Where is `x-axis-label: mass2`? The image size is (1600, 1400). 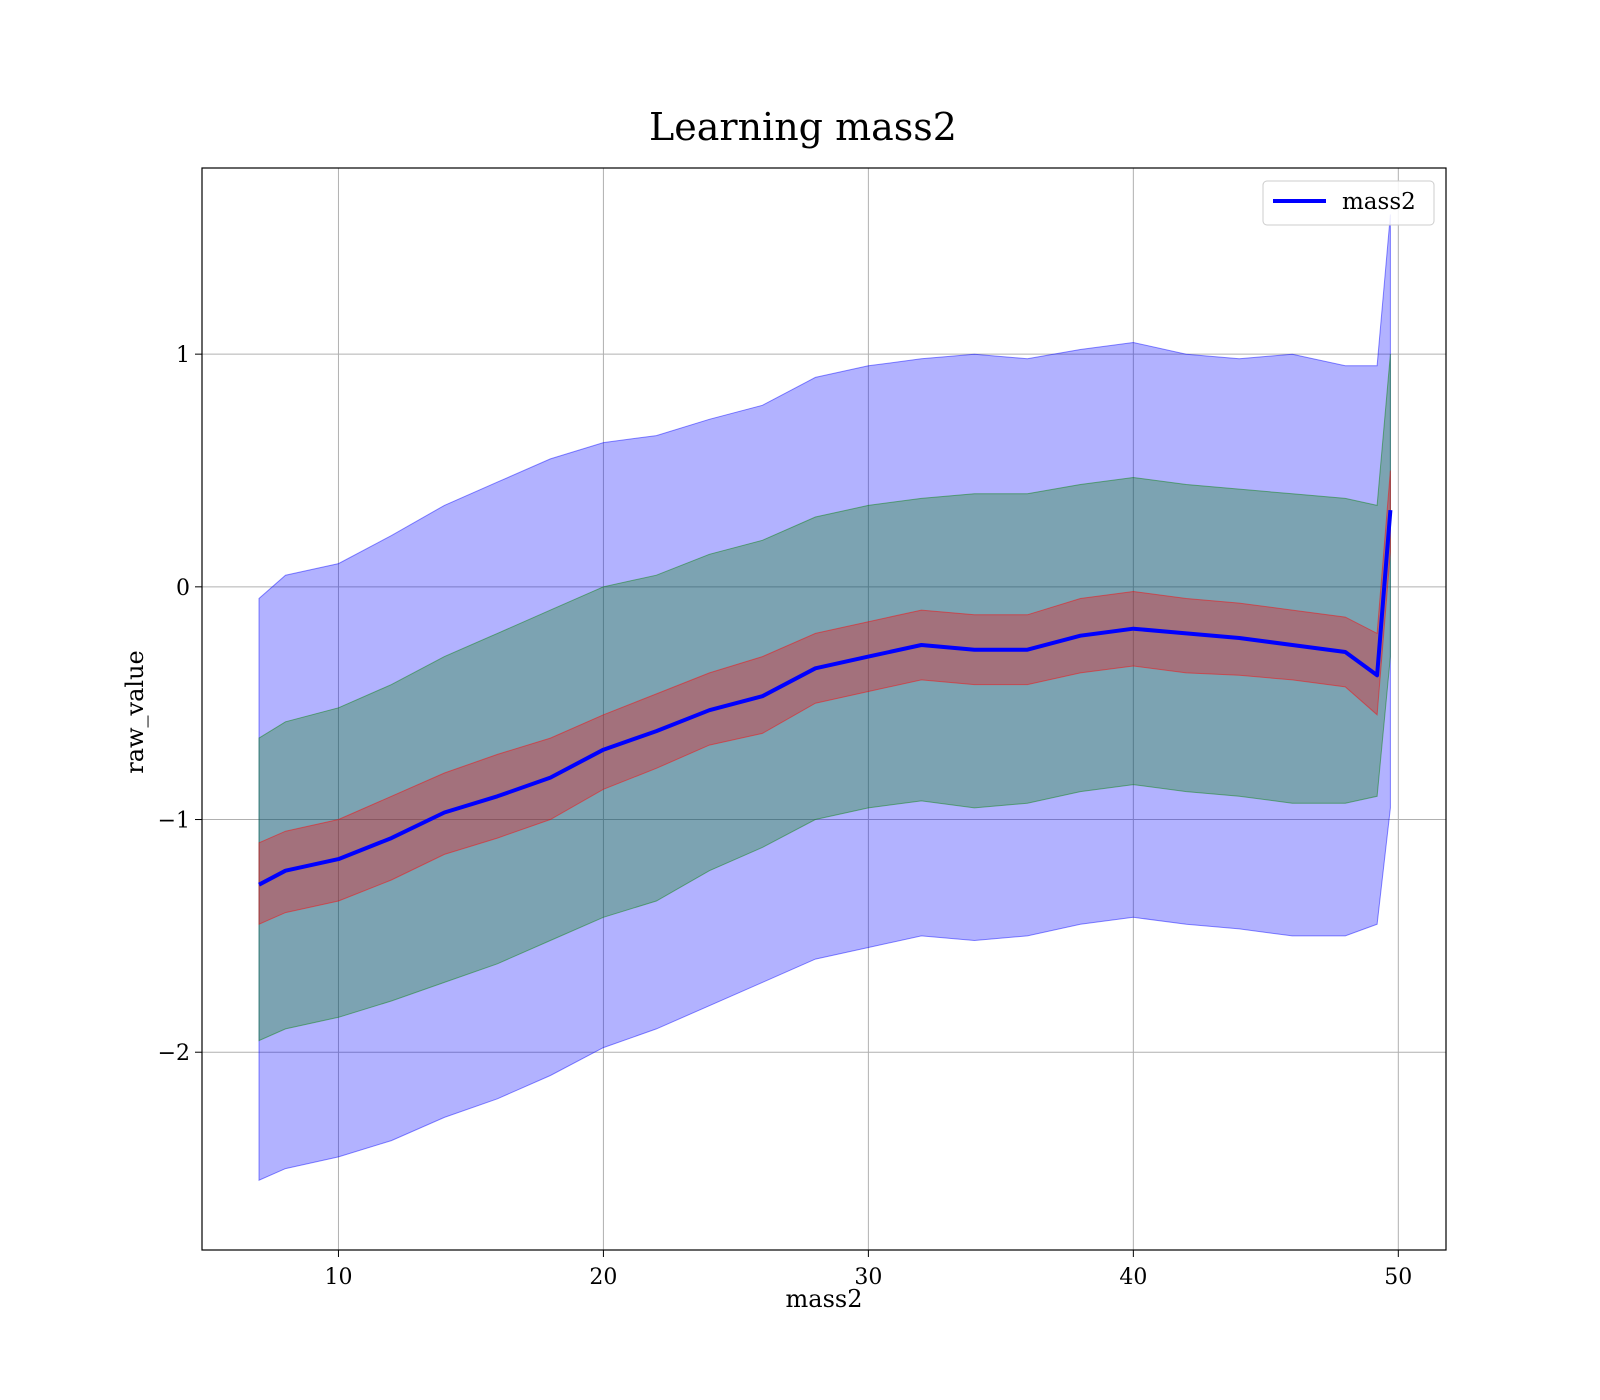
x-axis-label: mass2 is located at coordinates (824, 1299).